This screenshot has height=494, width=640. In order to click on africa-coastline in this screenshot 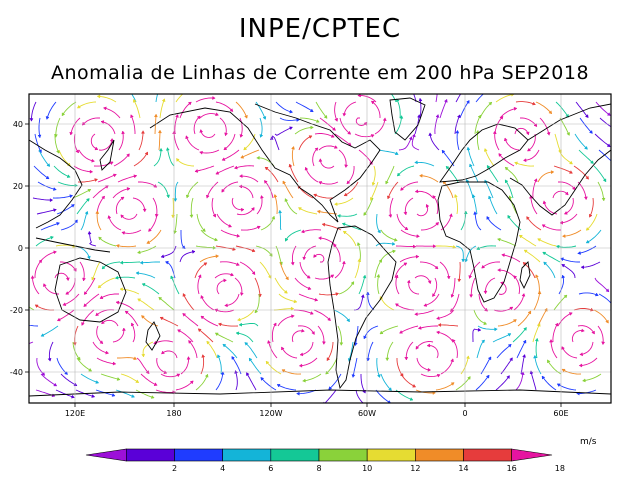, I will do `click(479, 242)`.